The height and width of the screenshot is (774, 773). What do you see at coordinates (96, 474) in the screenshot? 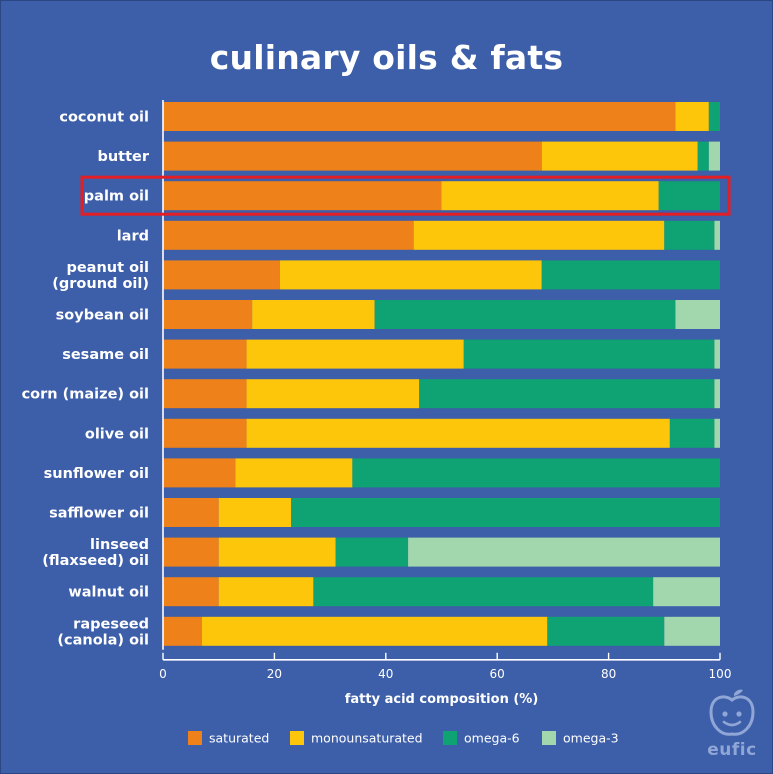
I see `category-label: sunflower oil` at bounding box center [96, 474].